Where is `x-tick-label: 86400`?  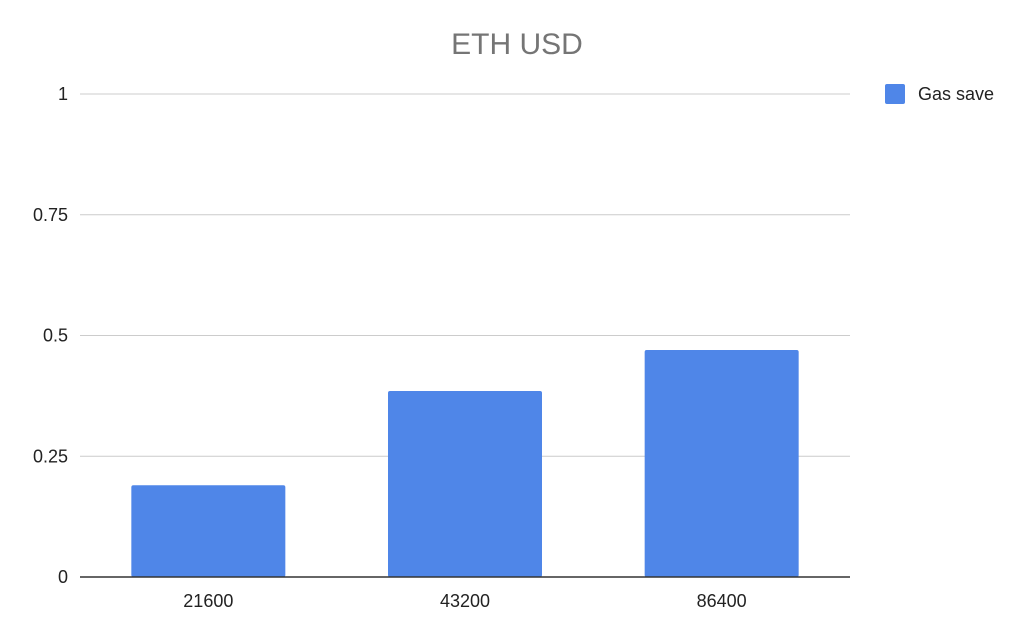
x-tick-label: 86400 is located at coordinates (722, 601).